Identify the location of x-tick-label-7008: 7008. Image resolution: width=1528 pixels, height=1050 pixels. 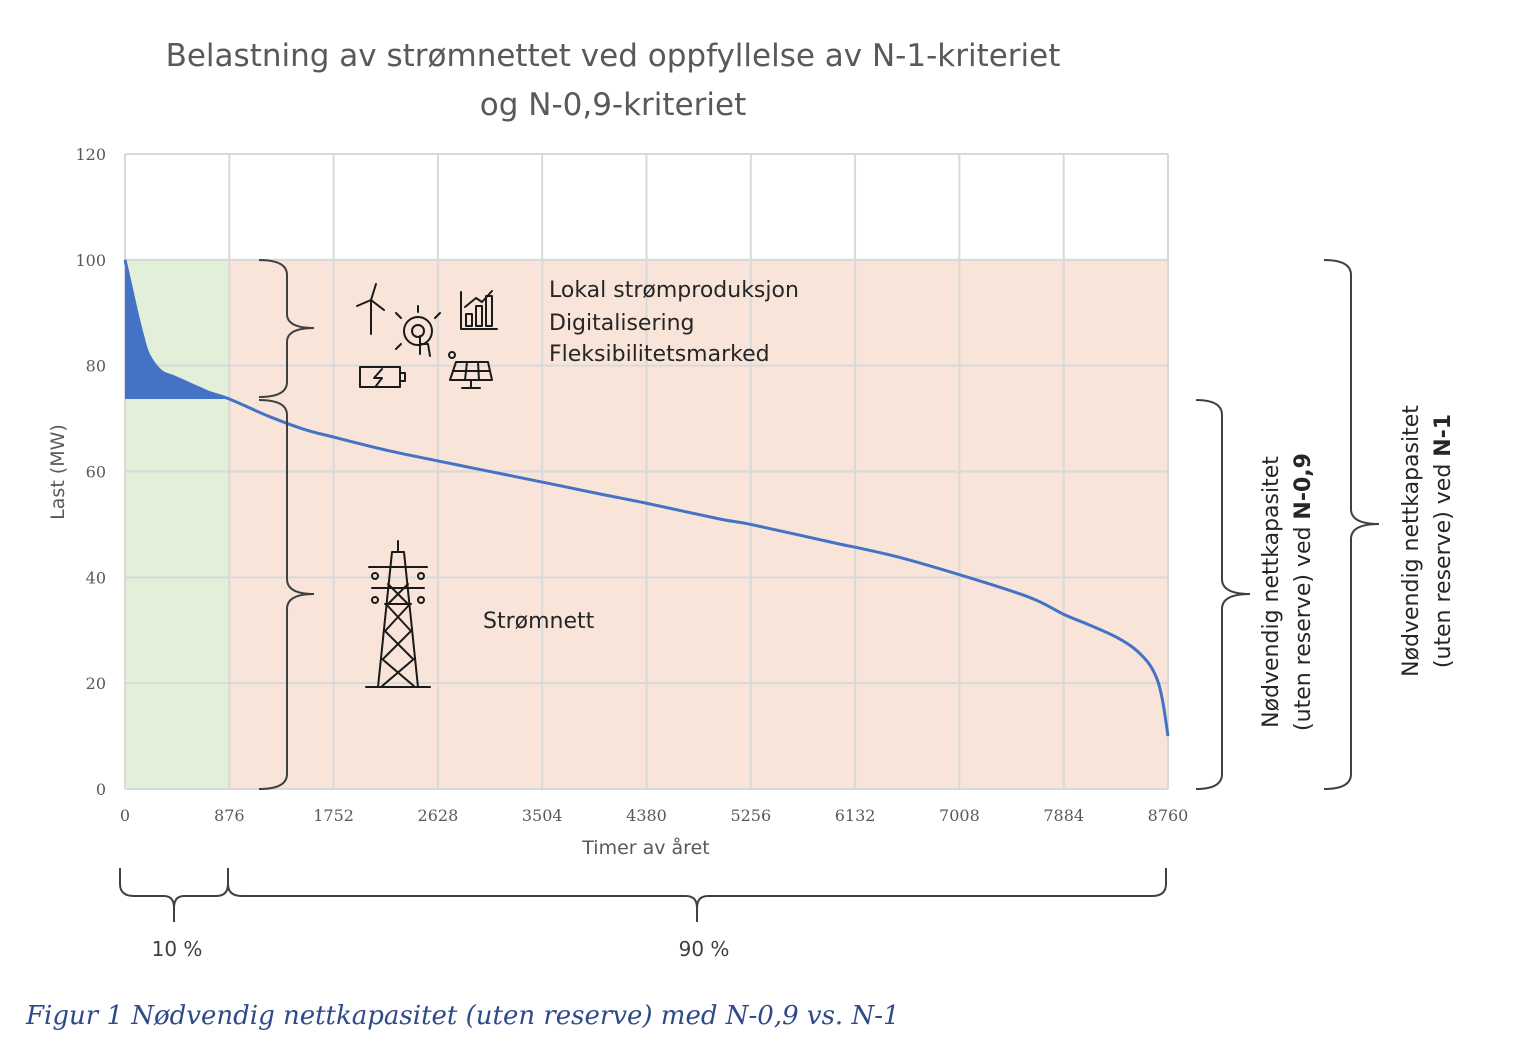
(959, 815).